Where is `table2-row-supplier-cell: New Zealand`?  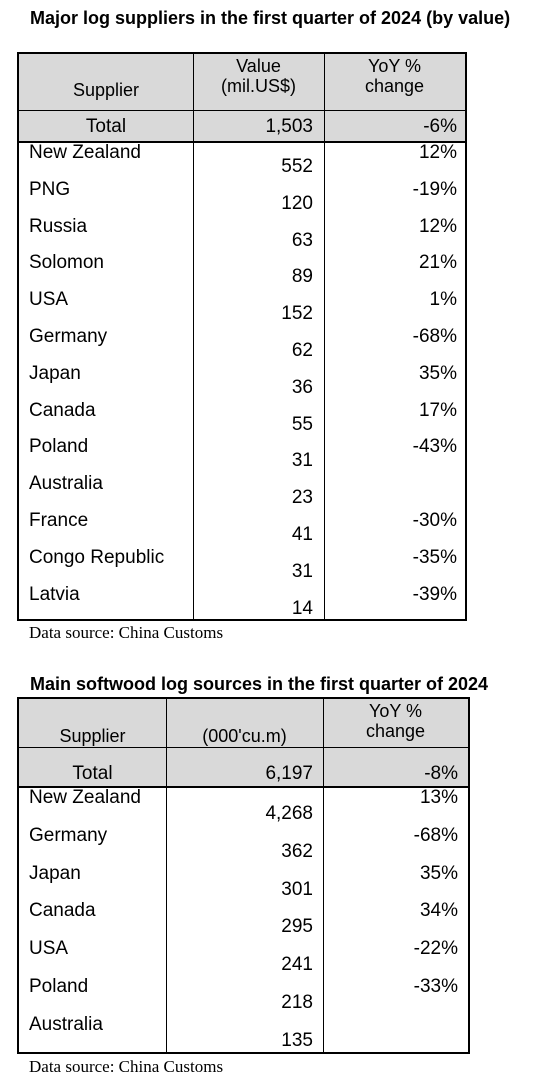 table2-row-supplier-cell: New Zealand is located at coordinates (85, 797).